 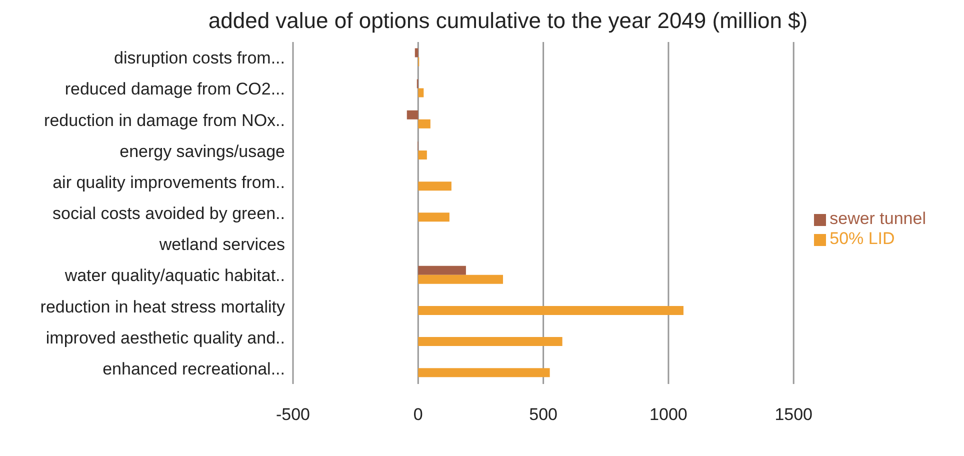 What do you see at coordinates (202, 151) in the screenshot?
I see `y-tick-label: energy savings/usage` at bounding box center [202, 151].